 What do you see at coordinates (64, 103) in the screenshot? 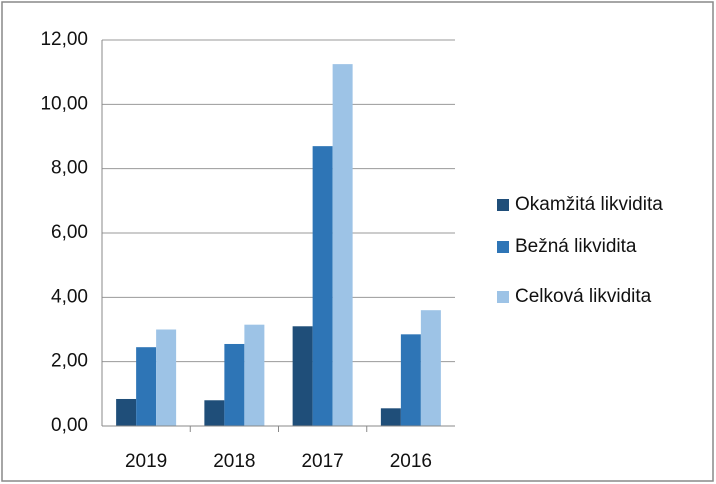
I see `y-tick-label: 10,00` at bounding box center [64, 103].